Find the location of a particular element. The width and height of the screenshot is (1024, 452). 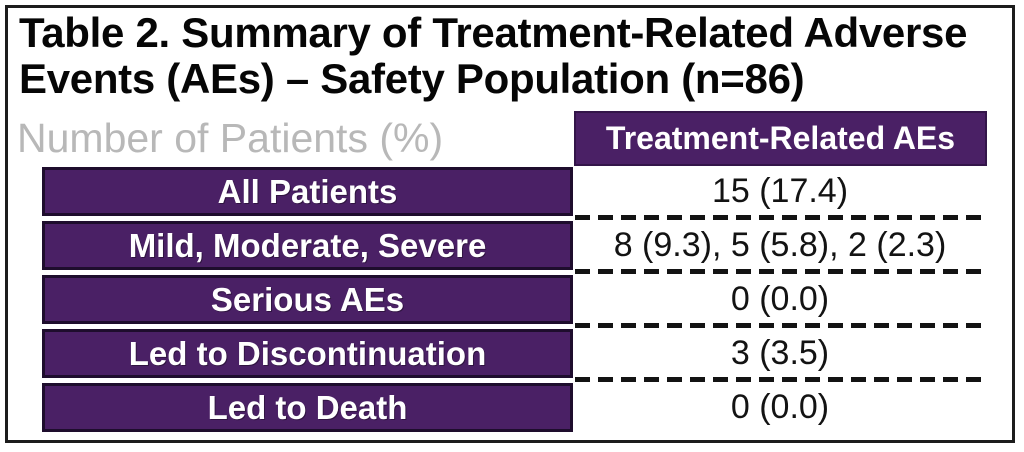

row-header-cell: Led to Discontinuation is located at coordinates (307, 353).